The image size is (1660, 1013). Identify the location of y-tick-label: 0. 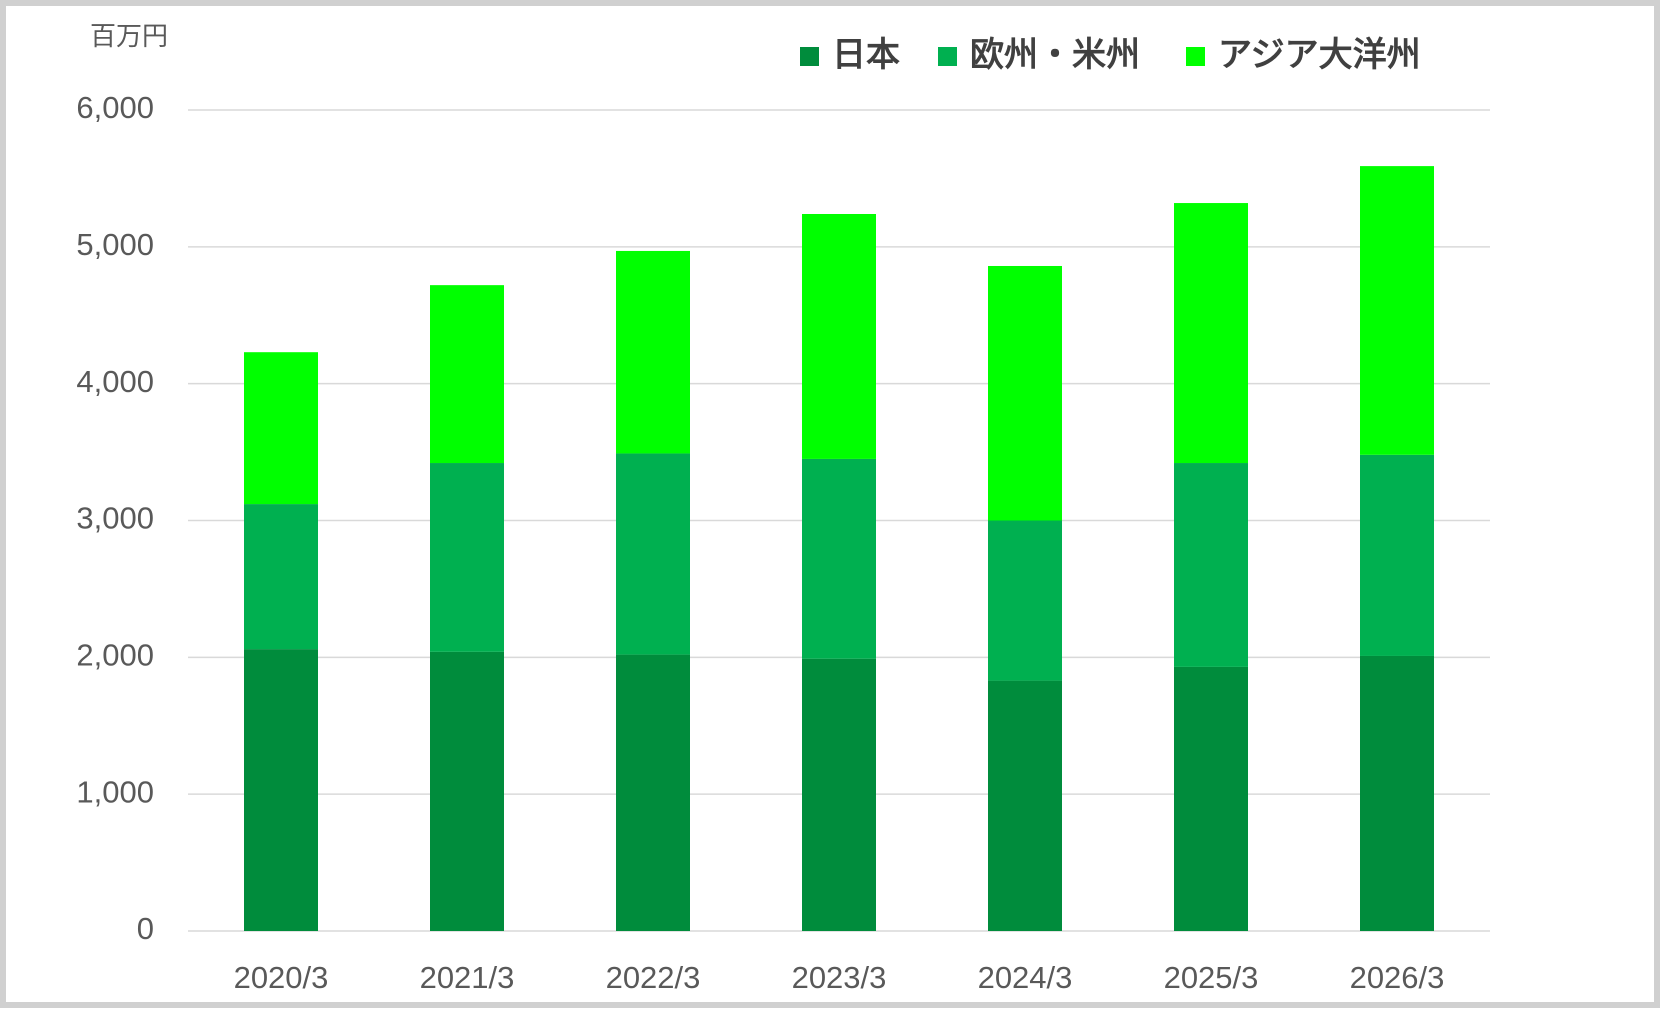
(145, 928).